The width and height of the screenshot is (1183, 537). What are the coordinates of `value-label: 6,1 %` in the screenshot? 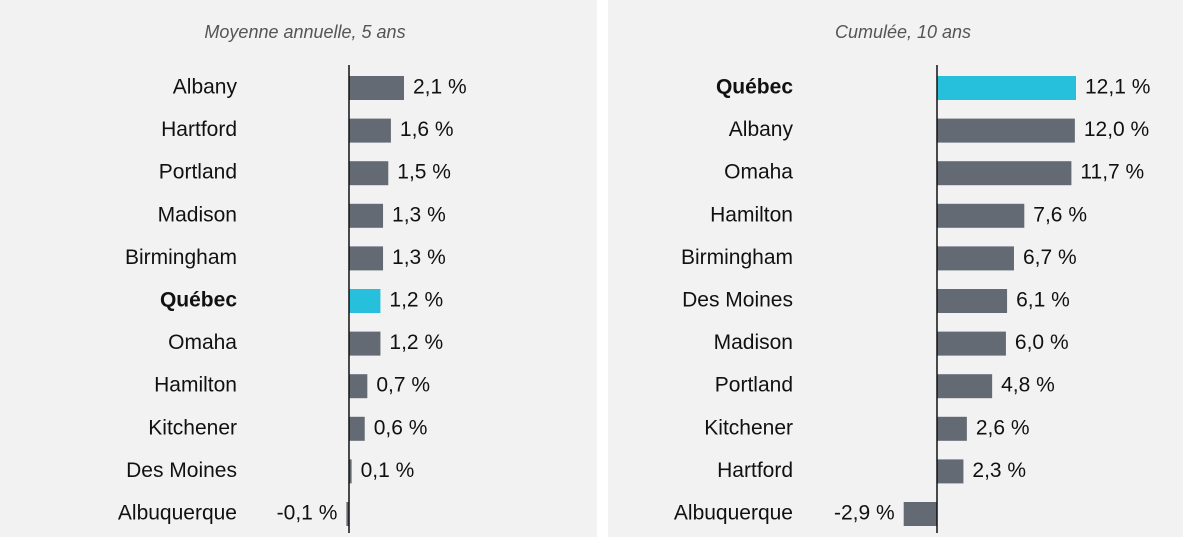 It's located at (1043, 300).